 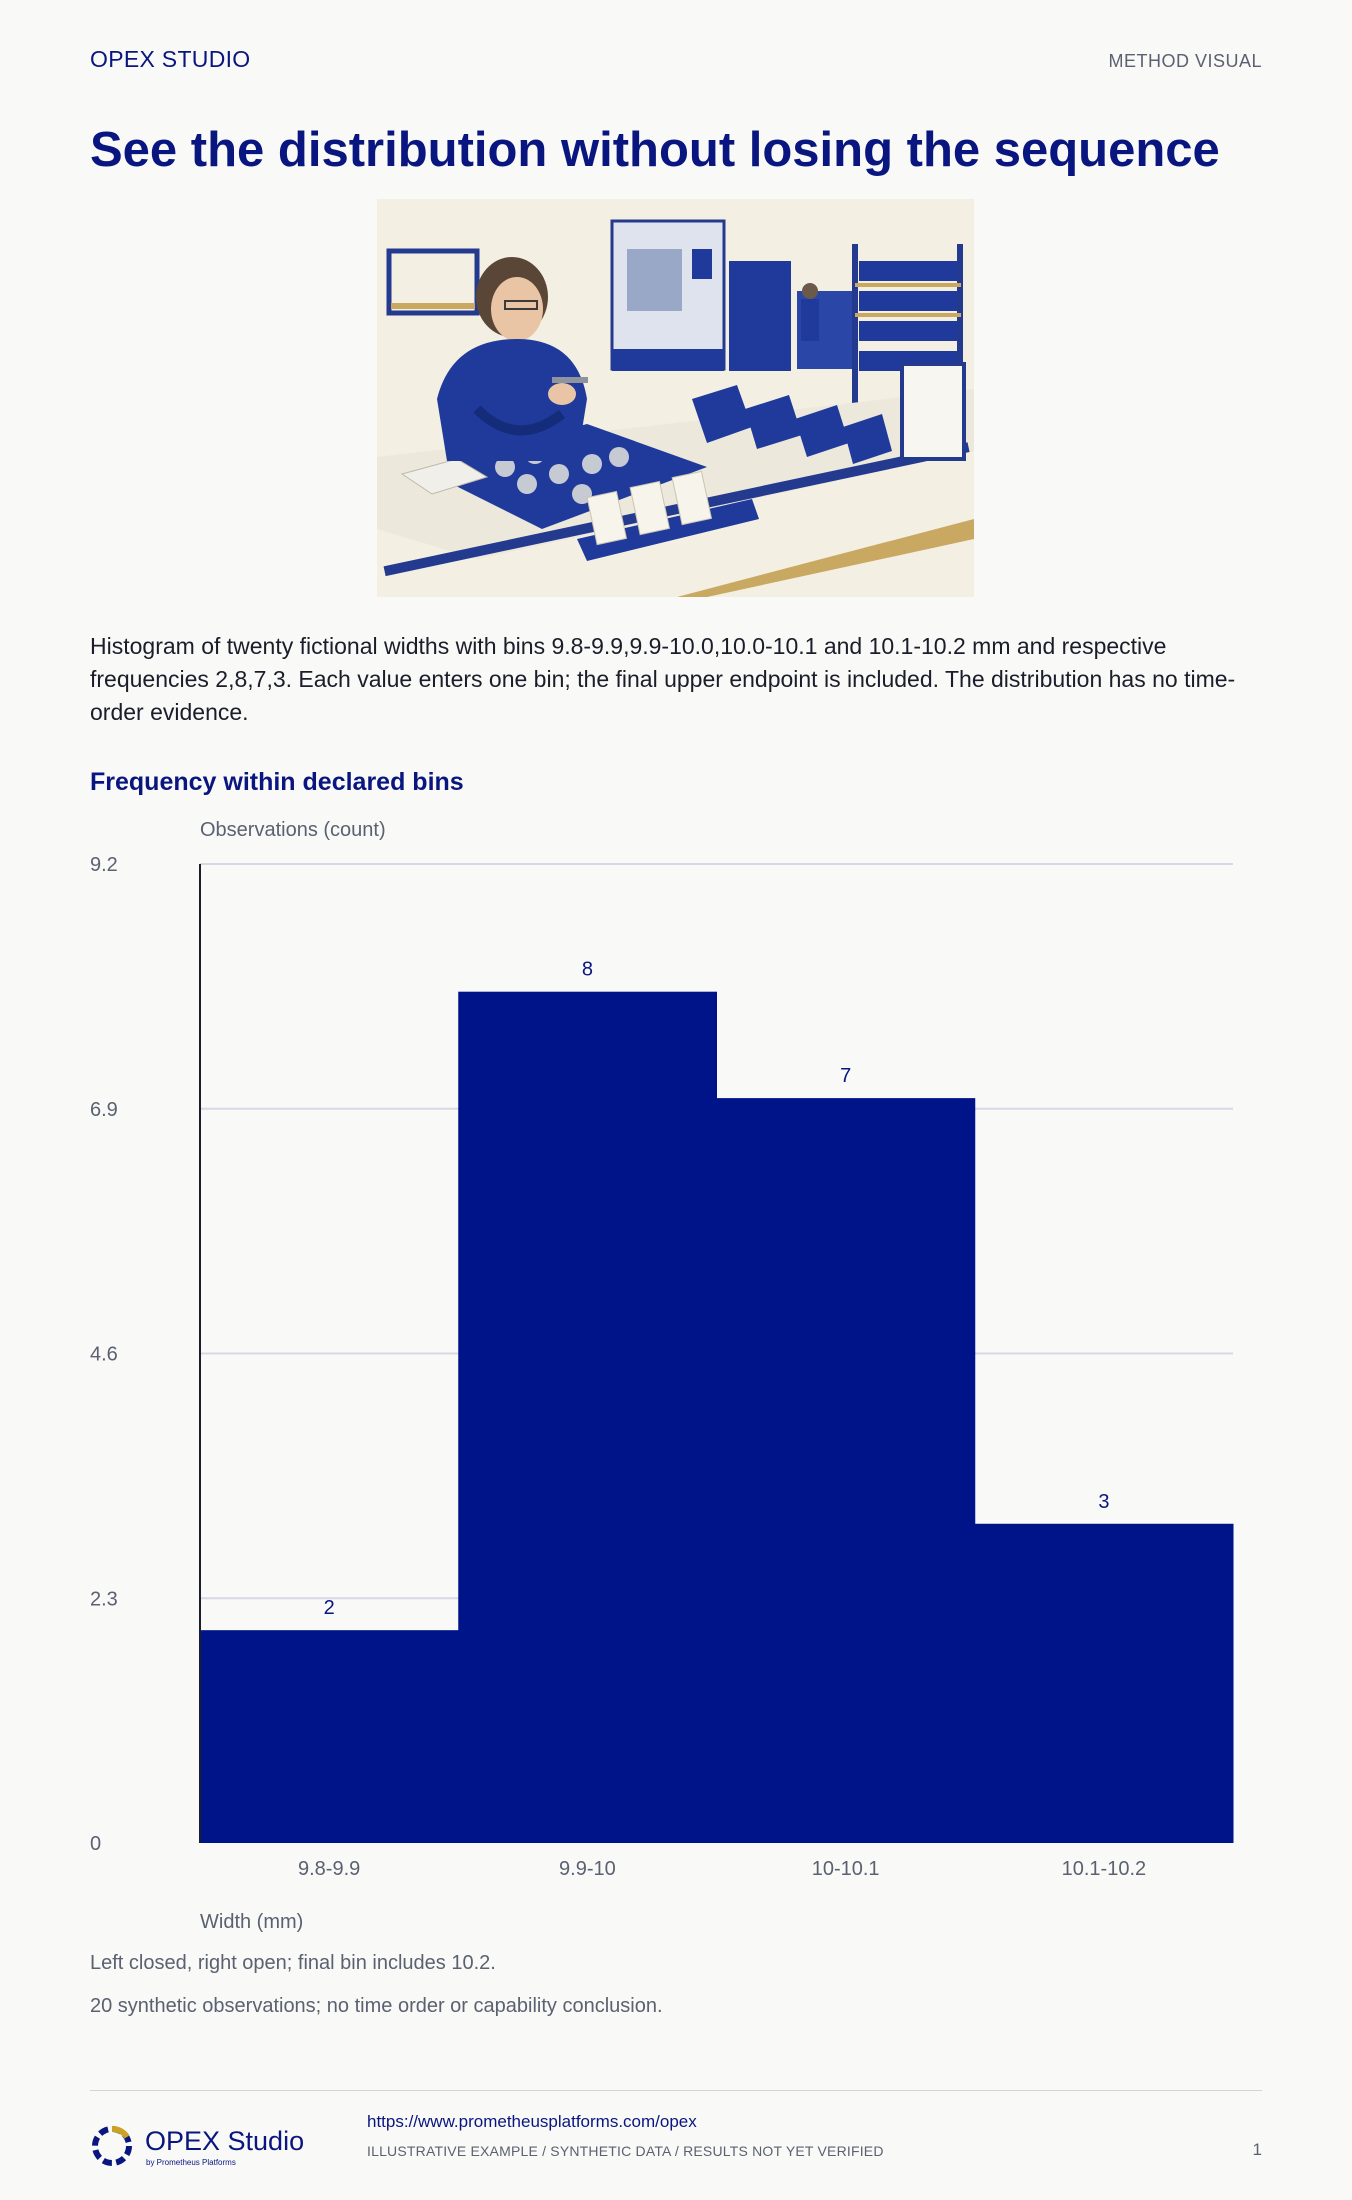 I want to click on y-tick-label: 9.2, so click(x=104, y=865).